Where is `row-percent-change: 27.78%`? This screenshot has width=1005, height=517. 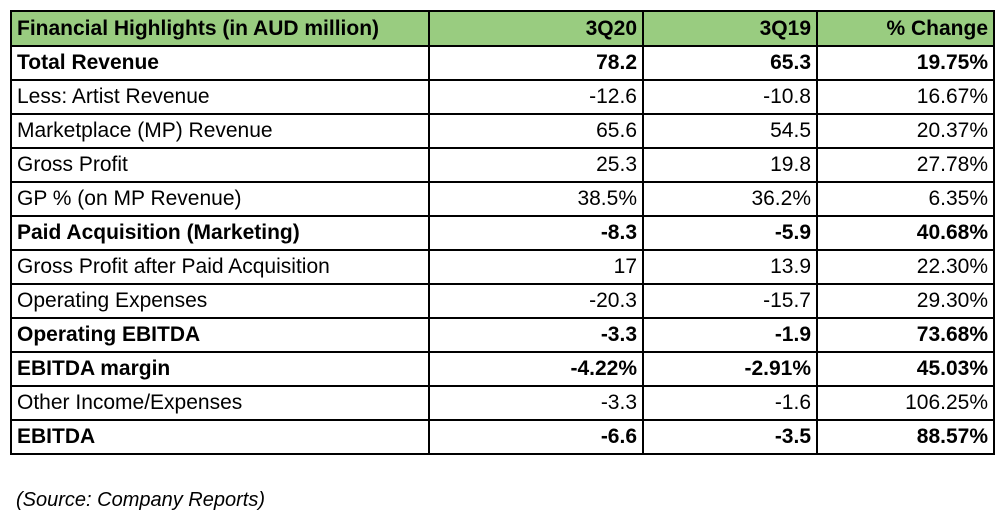
row-percent-change: 27.78% is located at coordinates (905, 165).